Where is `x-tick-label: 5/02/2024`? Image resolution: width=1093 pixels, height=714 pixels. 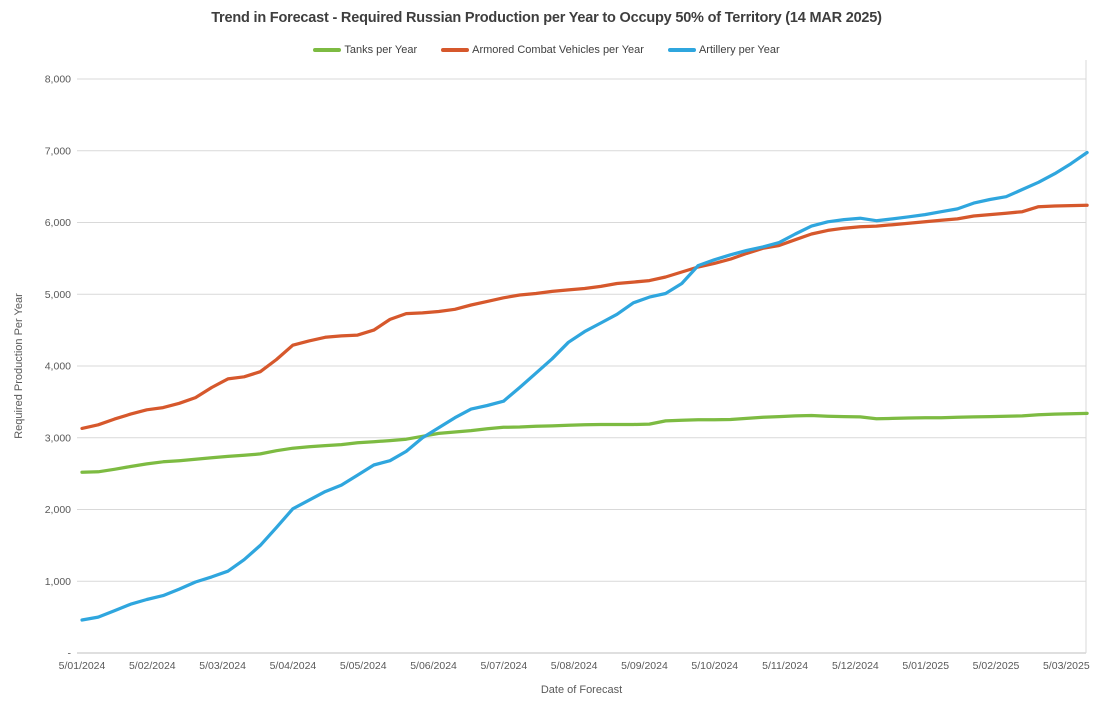
x-tick-label: 5/02/2024 is located at coordinates (152, 666).